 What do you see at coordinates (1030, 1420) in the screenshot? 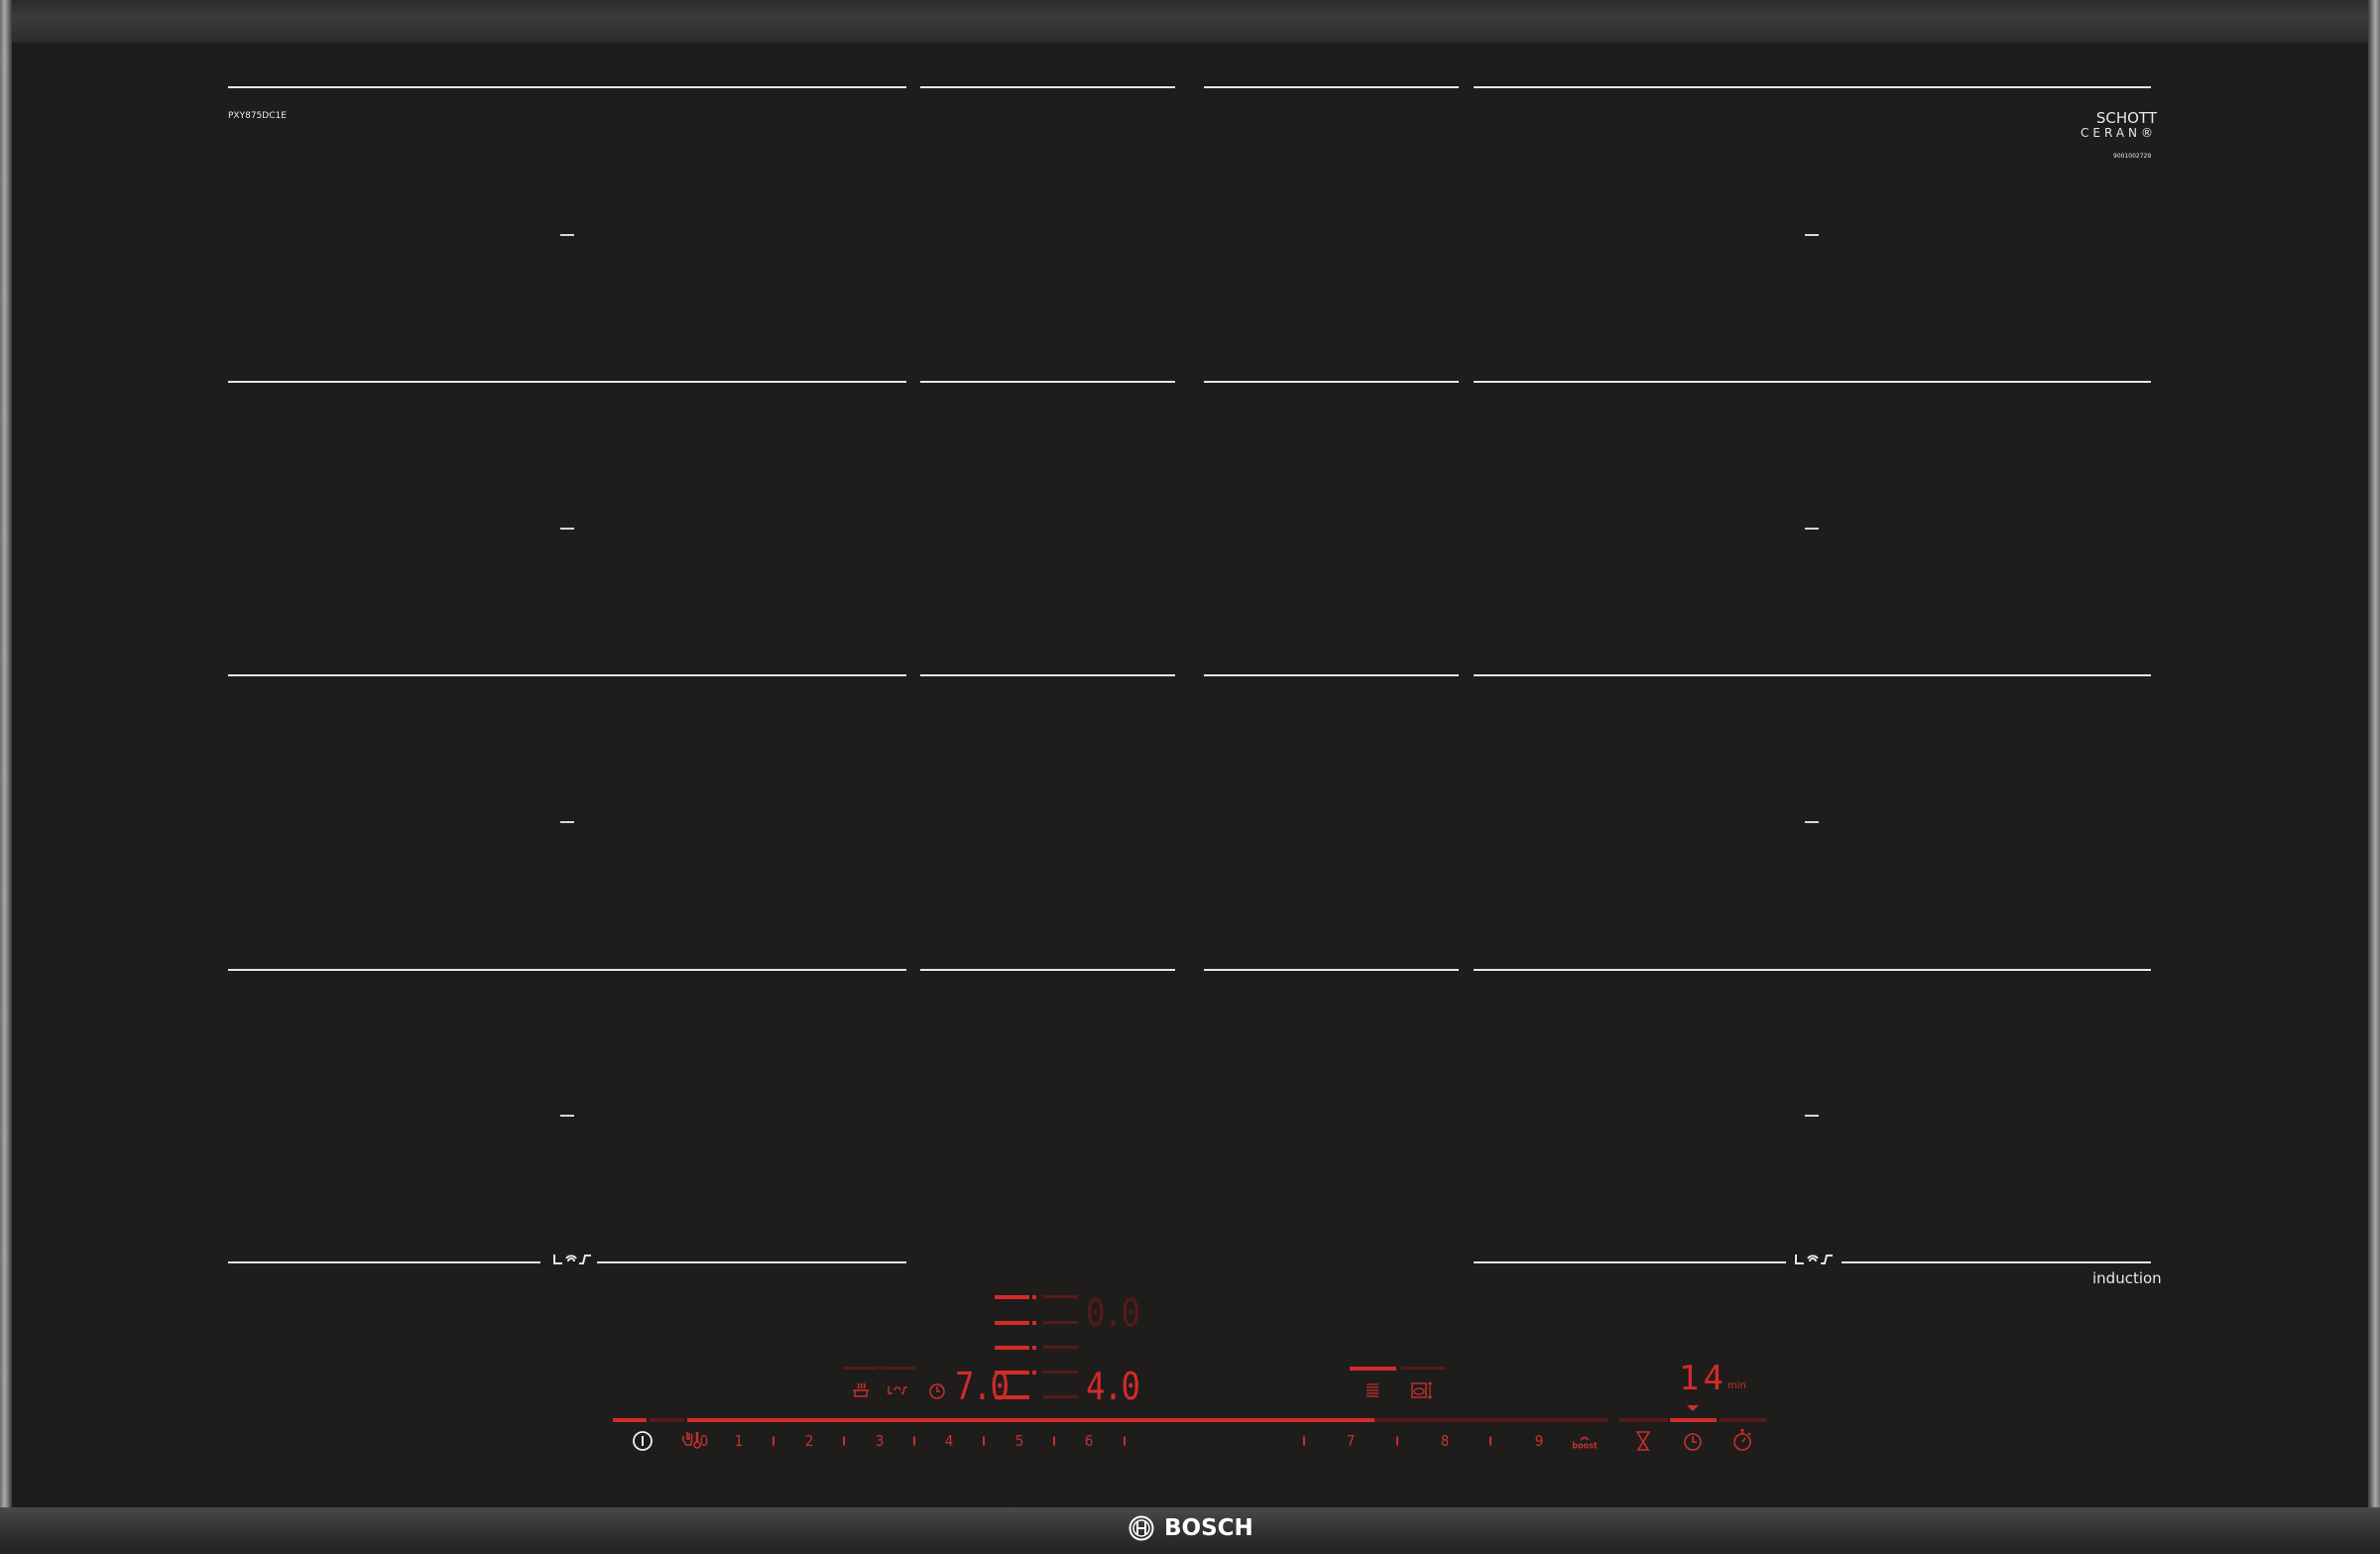
I see `power-slider-fill` at bounding box center [1030, 1420].